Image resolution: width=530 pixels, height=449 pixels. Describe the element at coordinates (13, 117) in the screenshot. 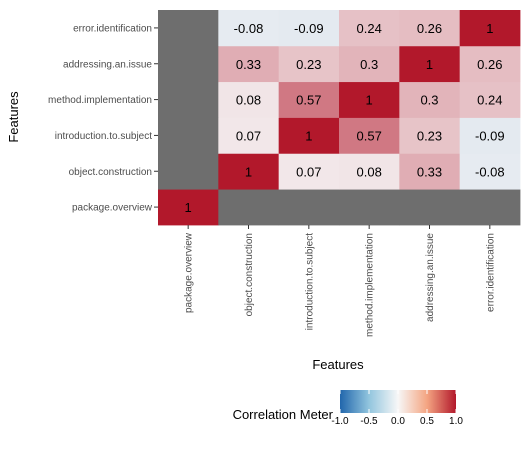

I see `y-axis-title: Features` at that location.